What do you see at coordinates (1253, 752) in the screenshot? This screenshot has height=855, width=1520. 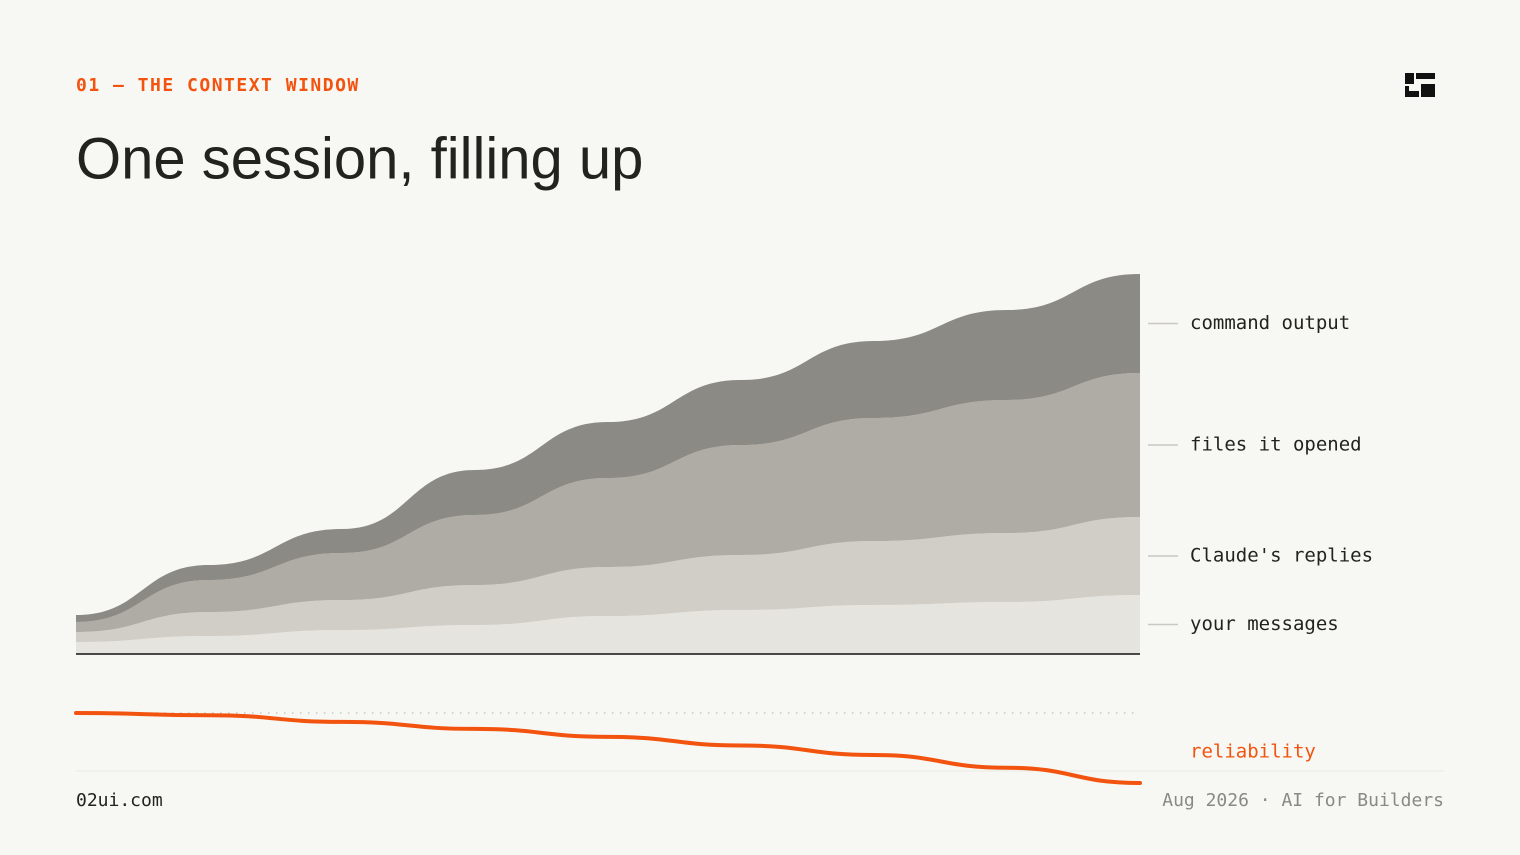 I see `line-label: reliability` at bounding box center [1253, 752].